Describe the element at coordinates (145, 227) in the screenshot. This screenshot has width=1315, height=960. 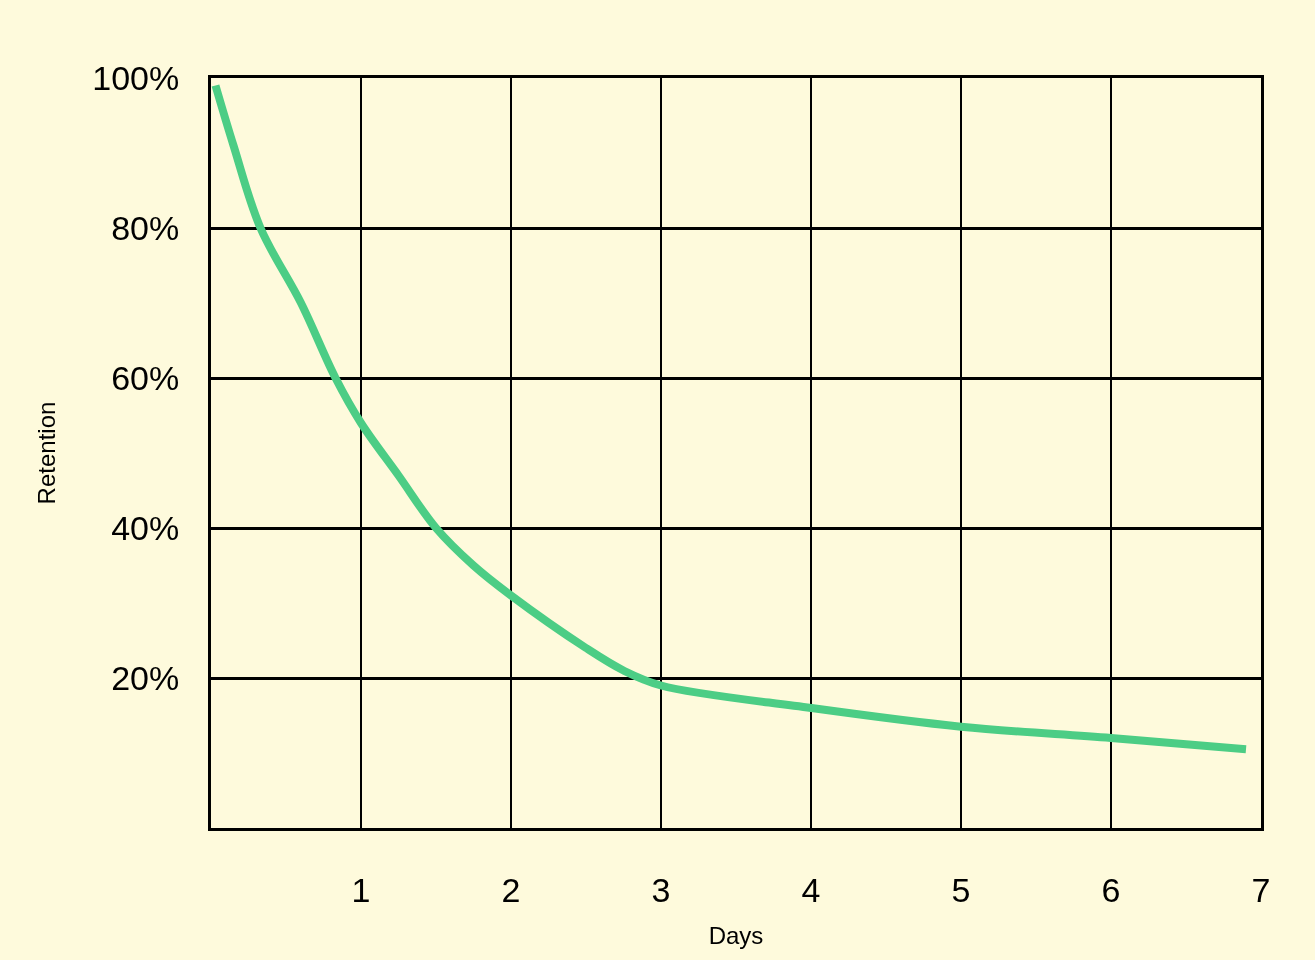
I see `y-tick-label: 80%` at that location.